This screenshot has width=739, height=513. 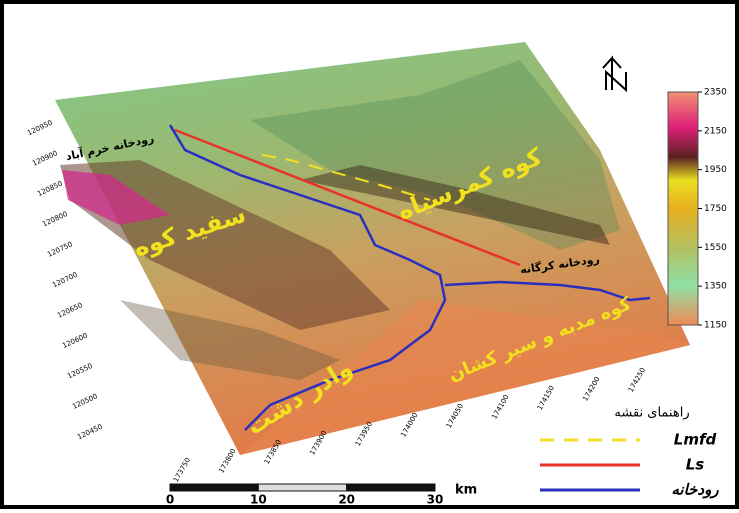 What do you see at coordinates (715, 93) in the screenshot?
I see `colorbar-label: 2350` at bounding box center [715, 93].